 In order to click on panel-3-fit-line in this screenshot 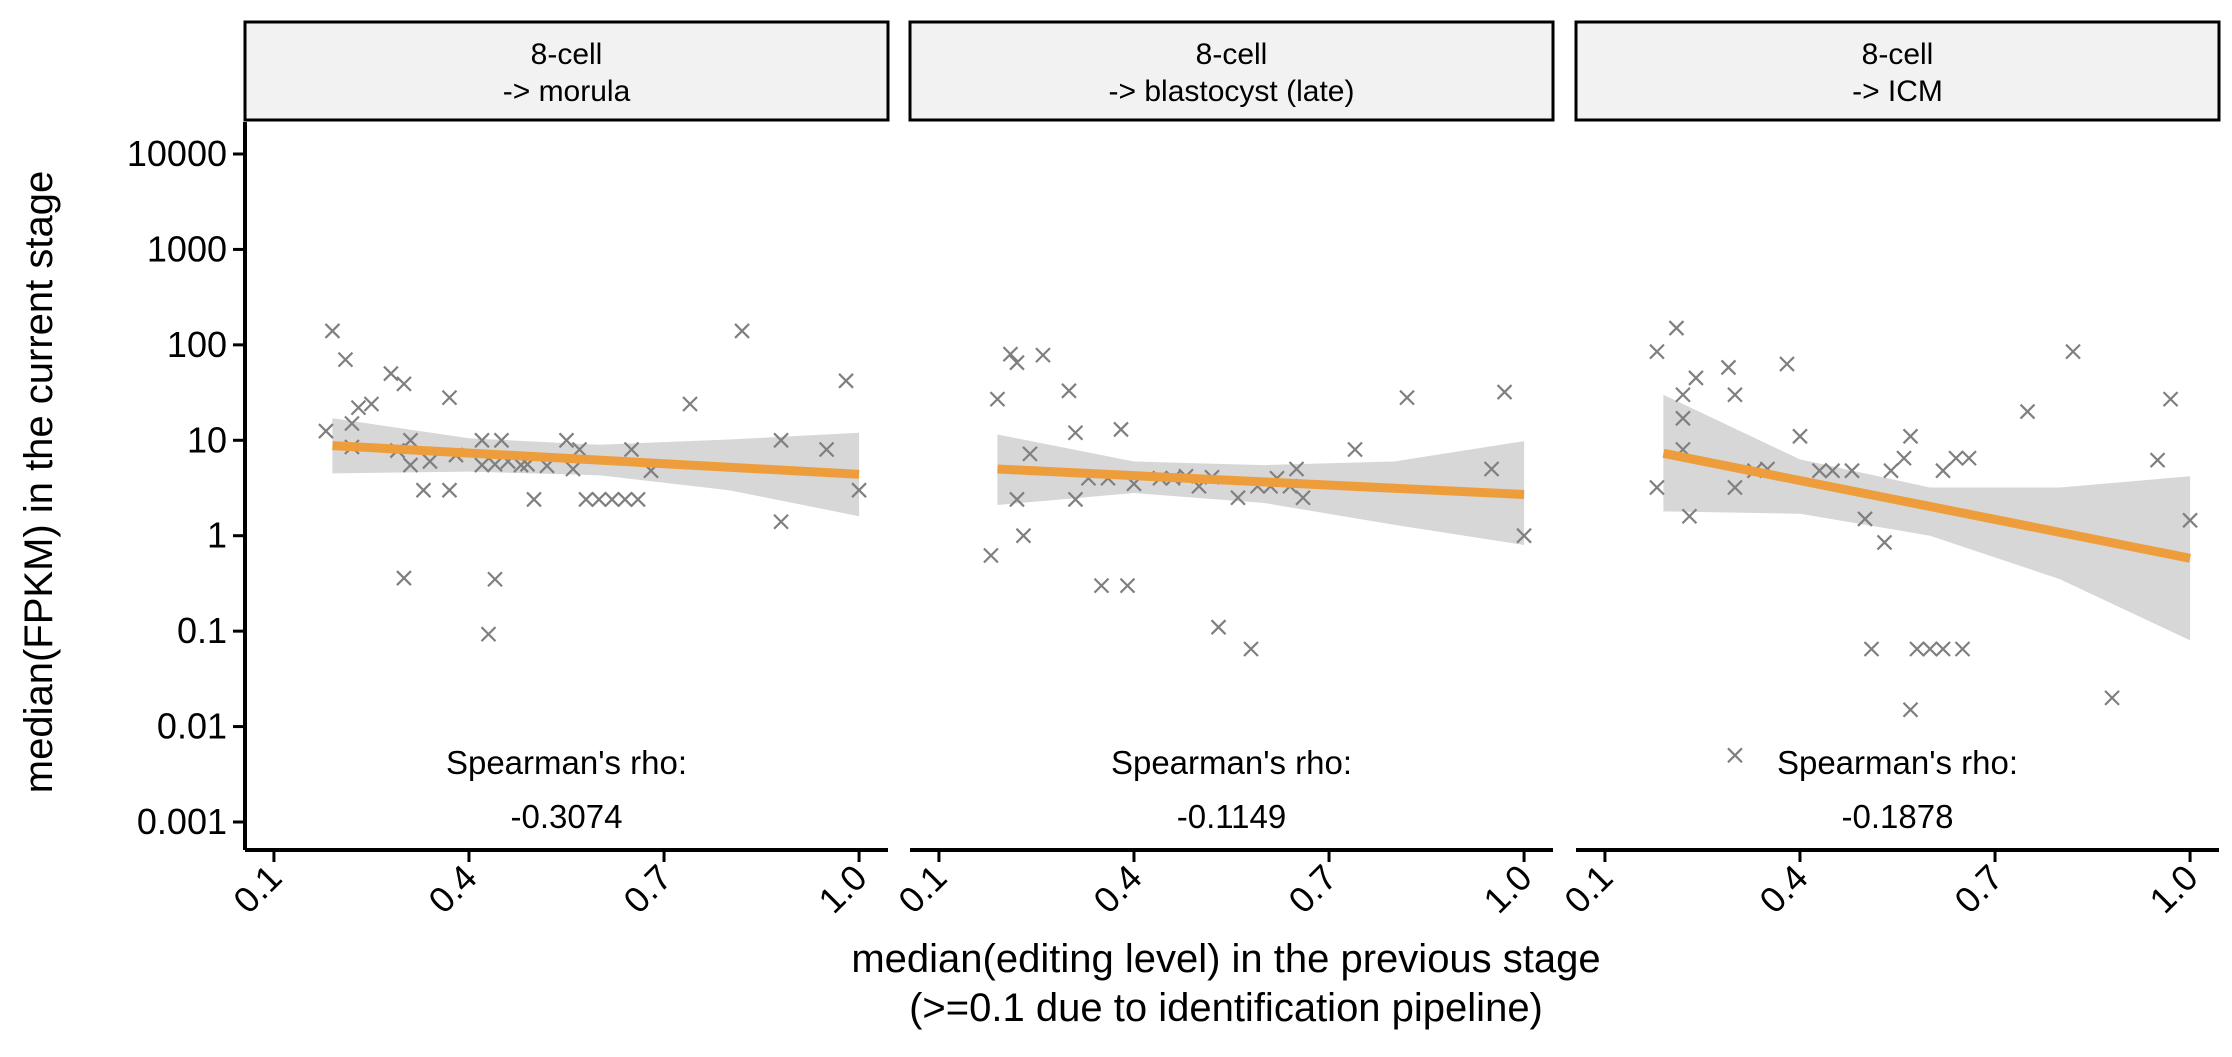, I will do `click(1926, 505)`.